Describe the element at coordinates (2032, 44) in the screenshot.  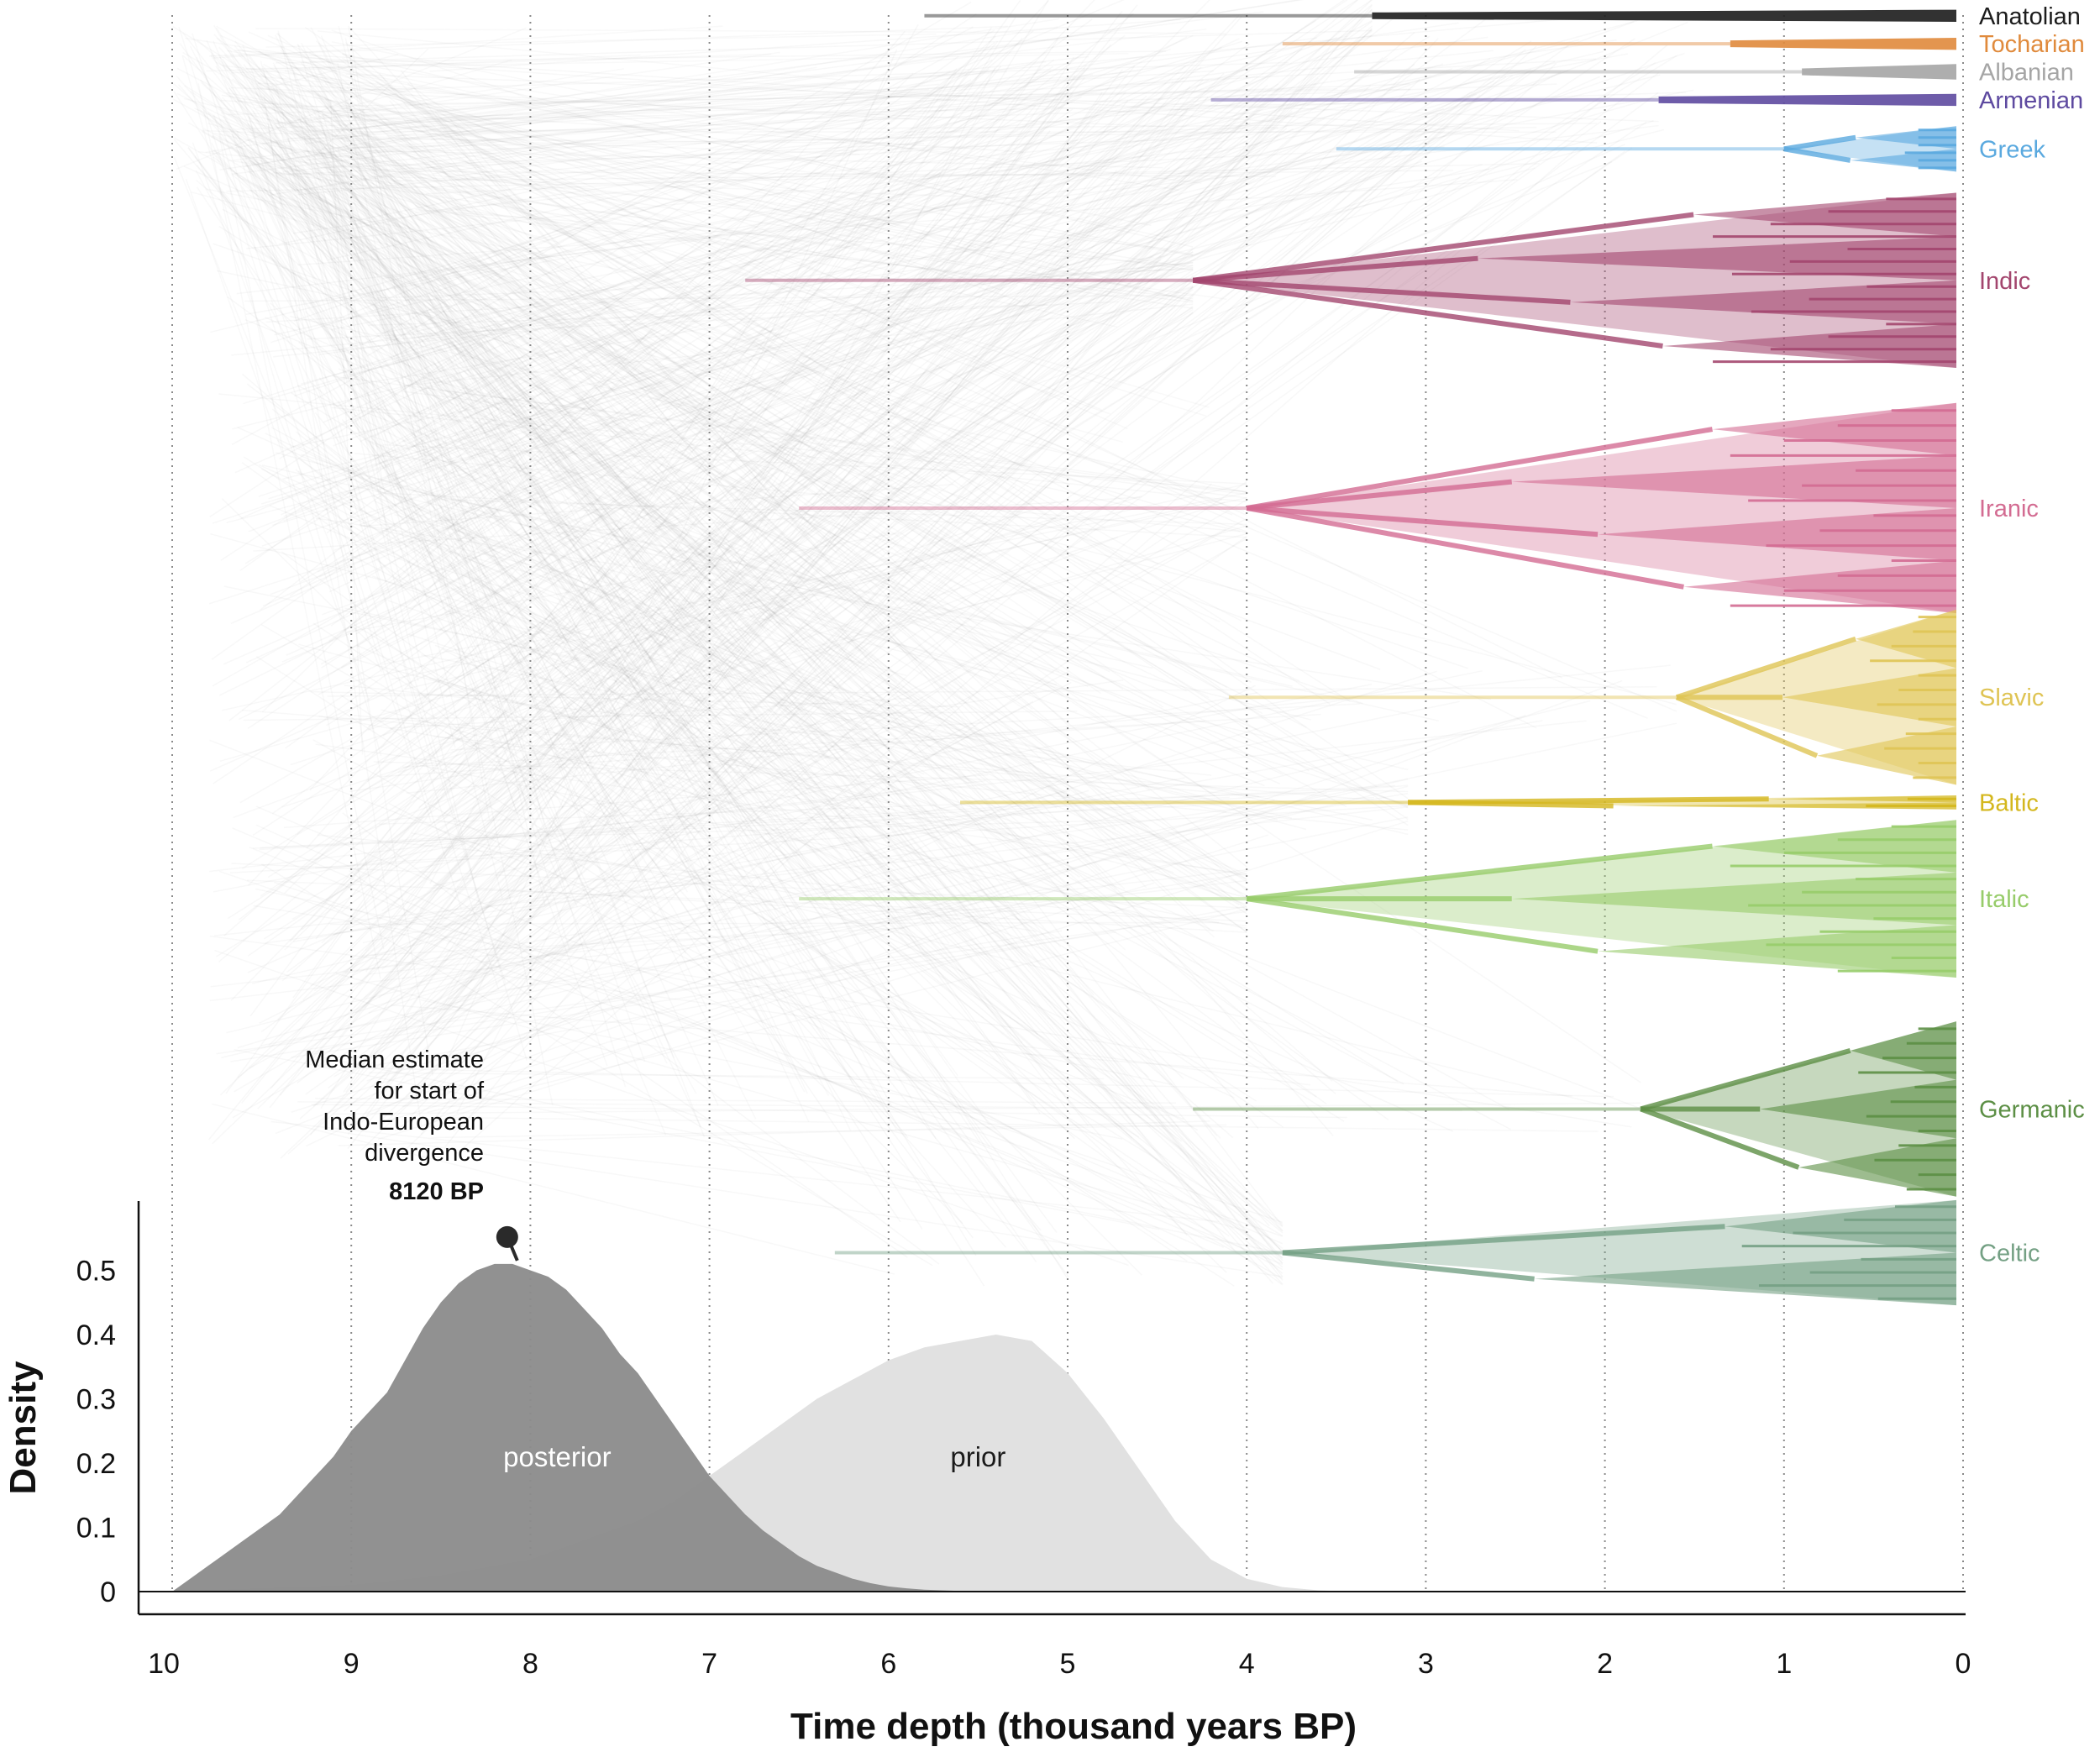
I see `label-tocharian: Tocharian` at that location.